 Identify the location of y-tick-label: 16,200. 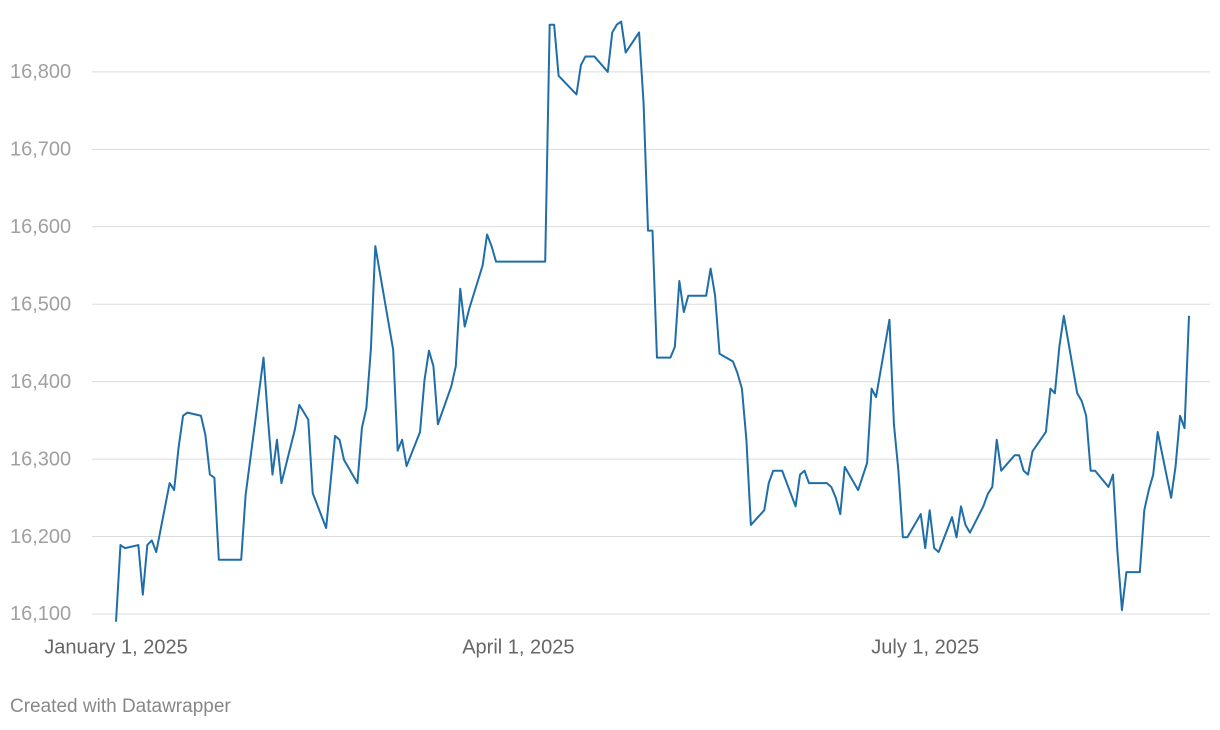
(40, 537).